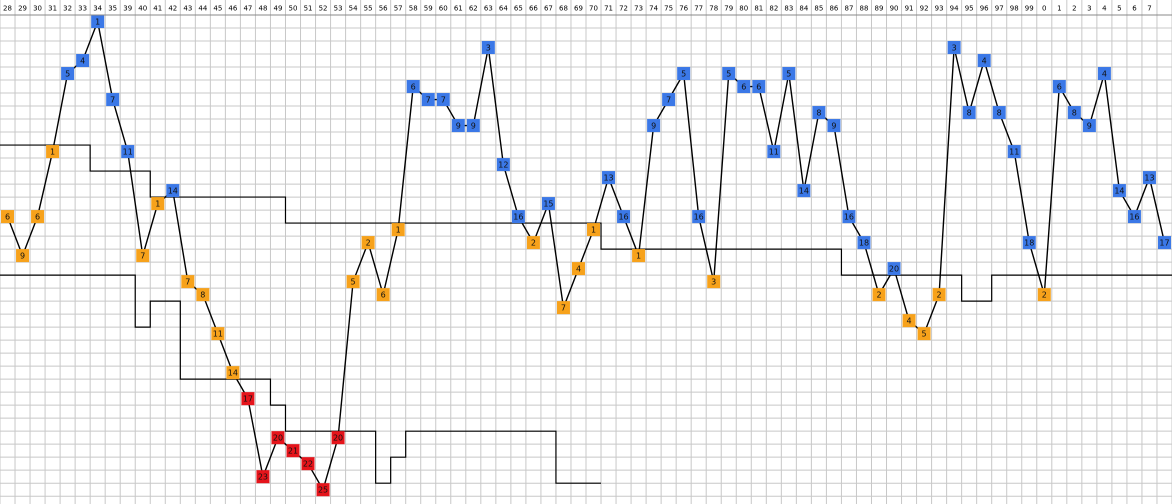  I want to click on x-tick-label: 86, so click(833, 9).